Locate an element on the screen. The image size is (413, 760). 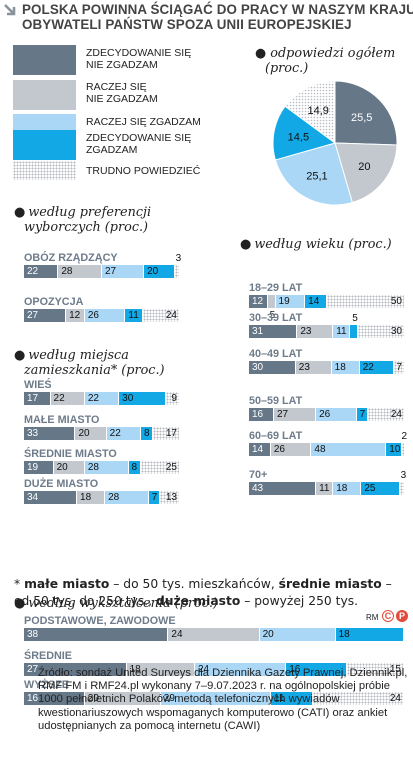
bar-value-label: 12 is located at coordinates (75, 315).